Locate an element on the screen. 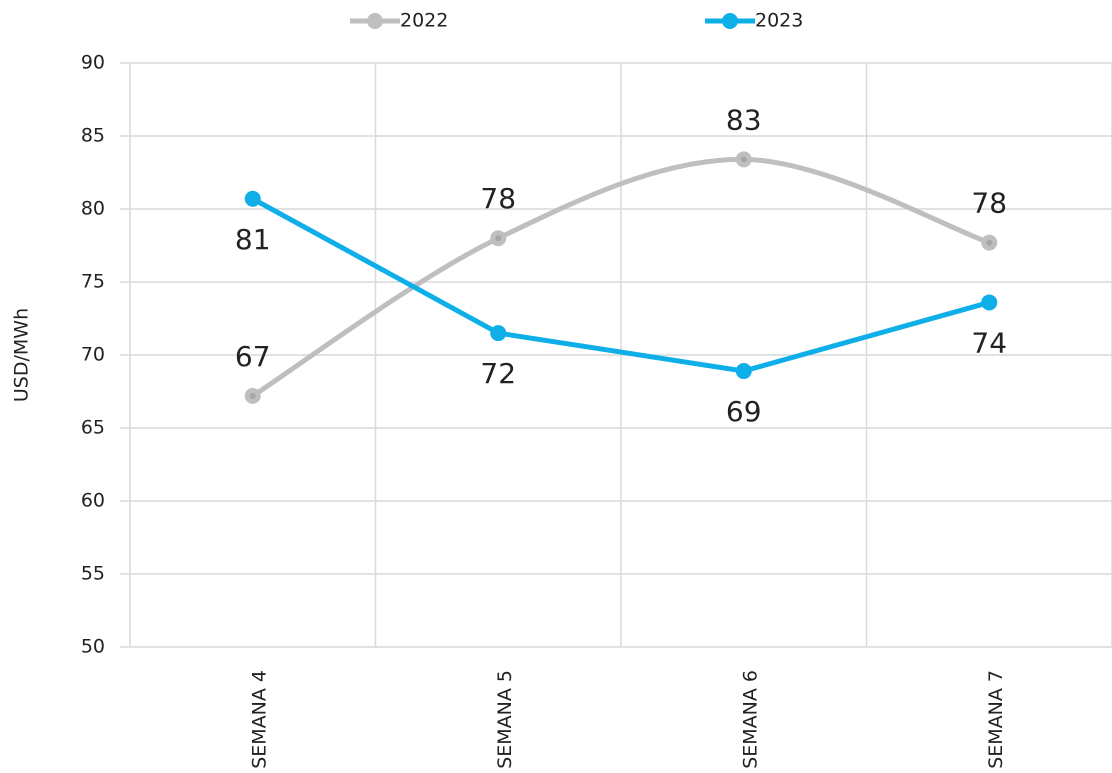 This screenshot has height=773, width=1112. legend-label: 2023 is located at coordinates (779, 21).